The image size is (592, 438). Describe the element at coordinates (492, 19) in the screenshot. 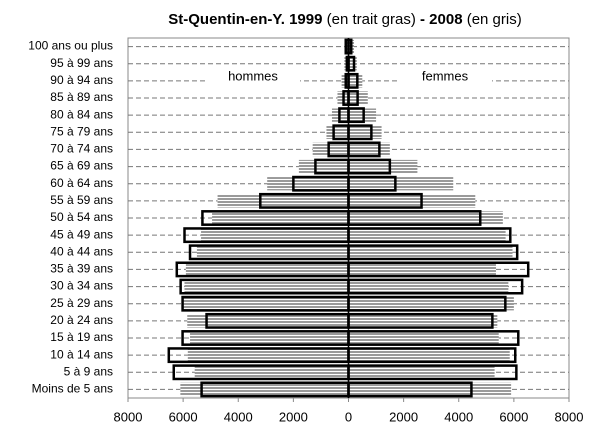

I see `title-part: (en gris)` at that location.